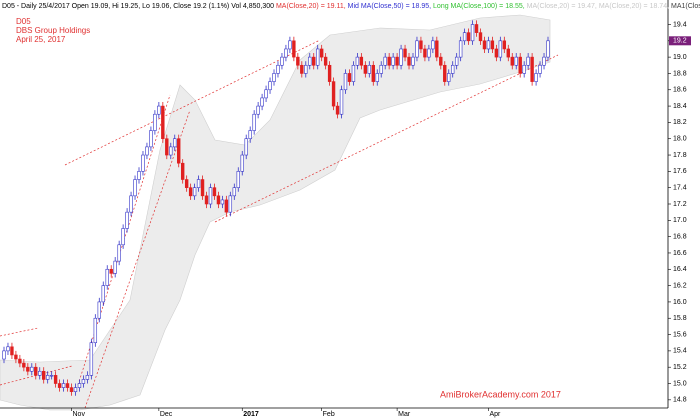  I want to click on header-part: MA(Close,20) = 19.11,, so click(312, 6).